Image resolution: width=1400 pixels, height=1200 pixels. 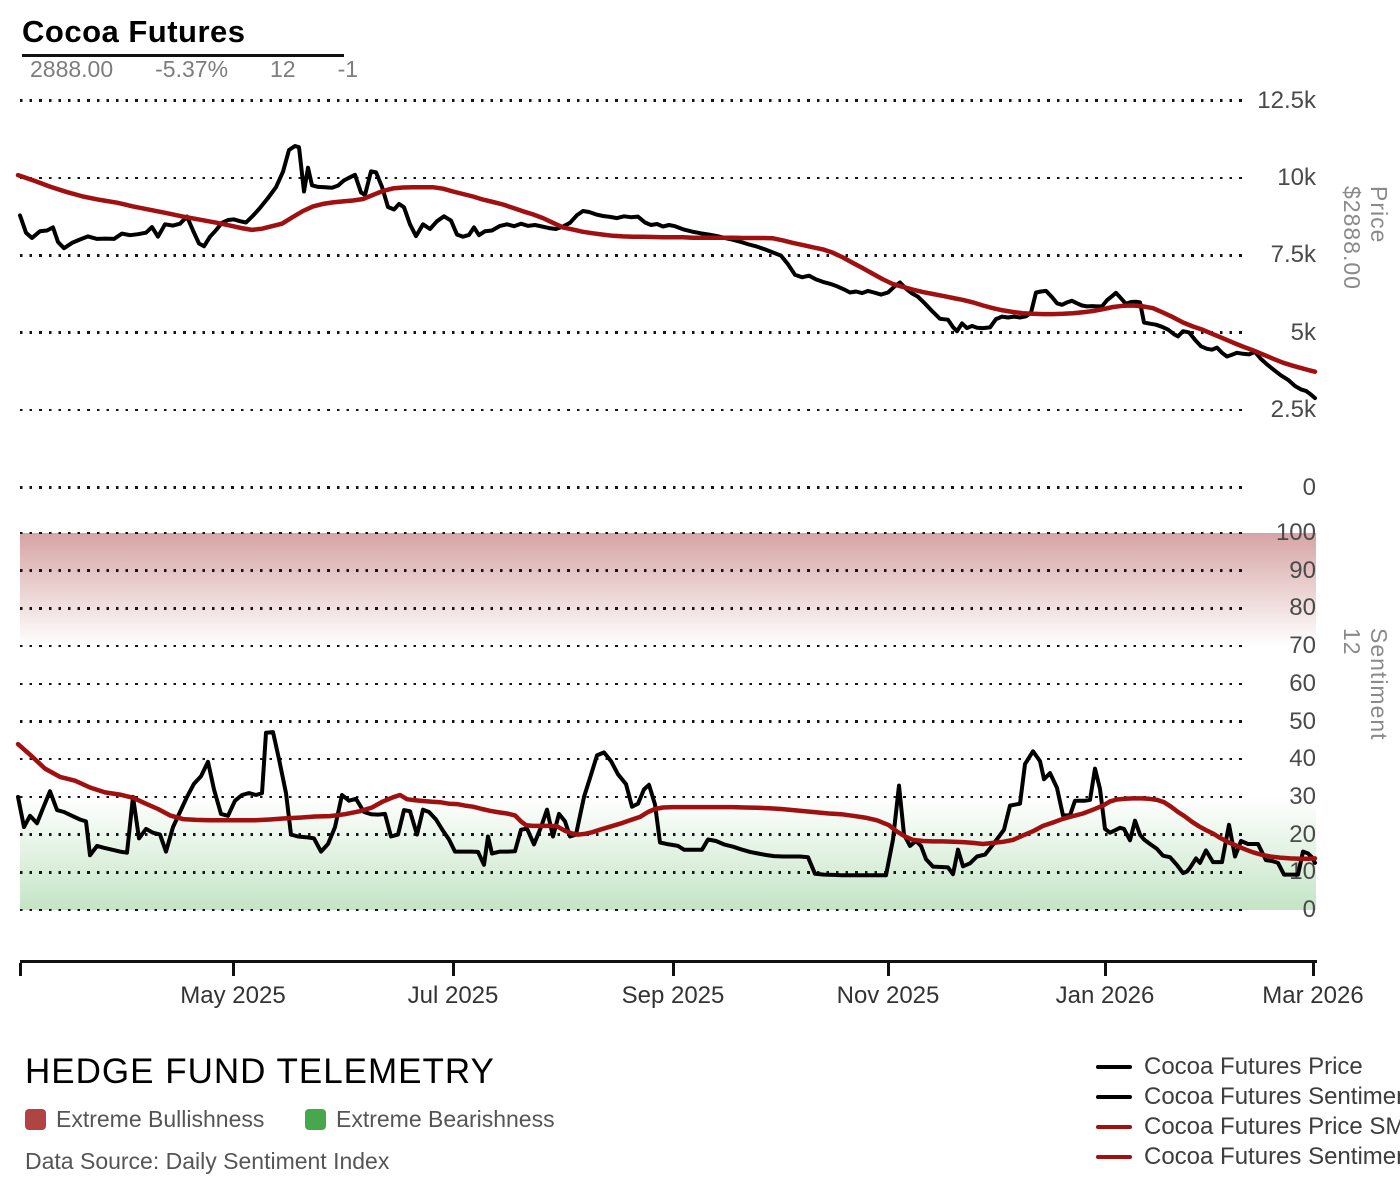 I want to click on chart-header: Cocoa Futures, so click(x=183, y=35).